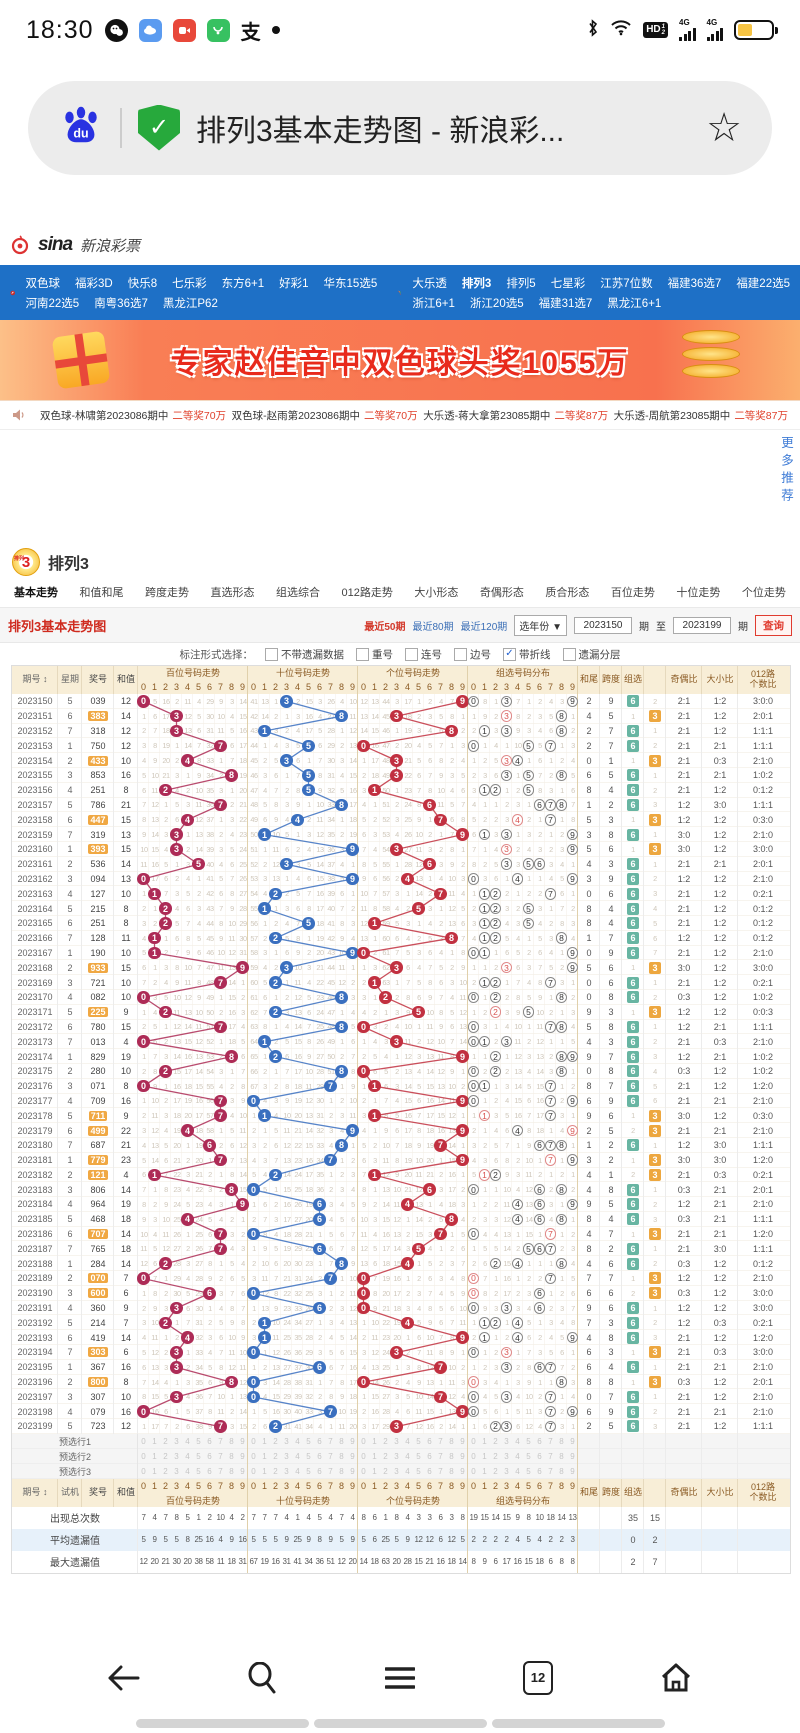 The width and height of the screenshot is (800, 1733). I want to click on zone-cell: 3, so click(506, 819).